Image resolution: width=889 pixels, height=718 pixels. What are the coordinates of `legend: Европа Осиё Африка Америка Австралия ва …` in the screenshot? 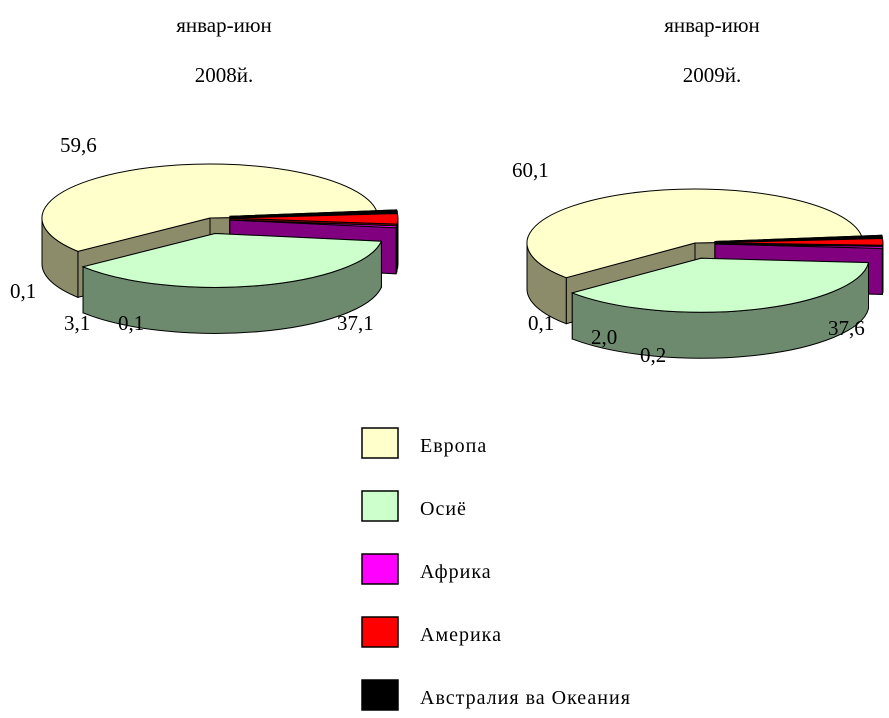 It's located at (496, 569).